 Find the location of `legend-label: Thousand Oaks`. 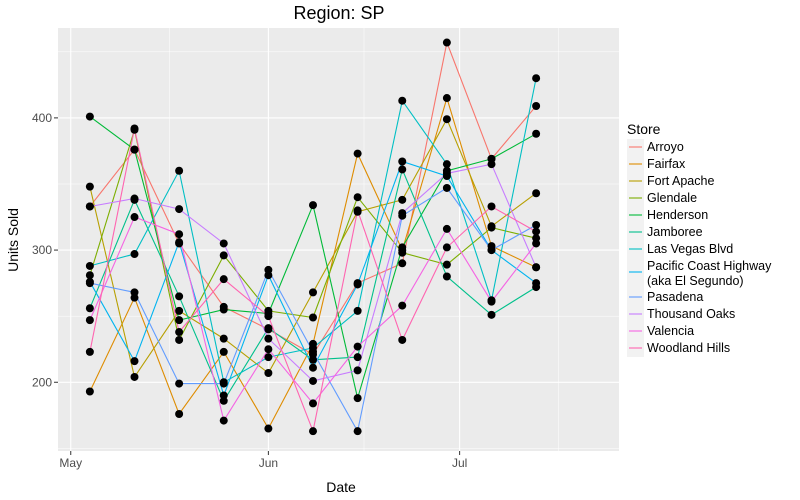

legend-label: Thousand Oaks is located at coordinates (691, 314).